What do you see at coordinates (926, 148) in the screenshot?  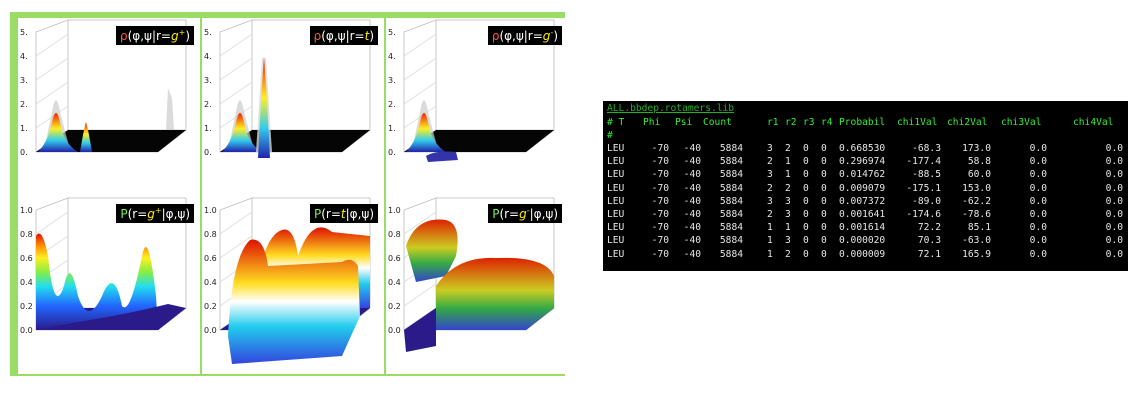 I see `table-cell: -68.3` at bounding box center [926, 148].